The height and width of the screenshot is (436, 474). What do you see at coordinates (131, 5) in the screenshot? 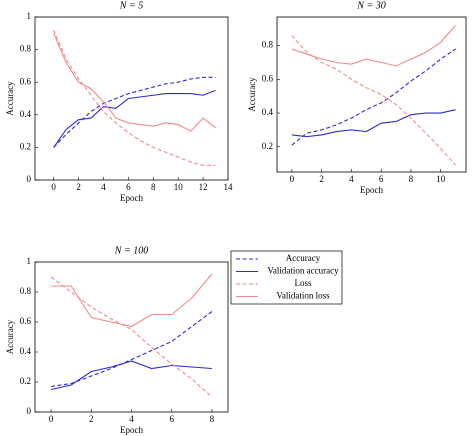
I see `chart-title: N = 5` at bounding box center [131, 5].